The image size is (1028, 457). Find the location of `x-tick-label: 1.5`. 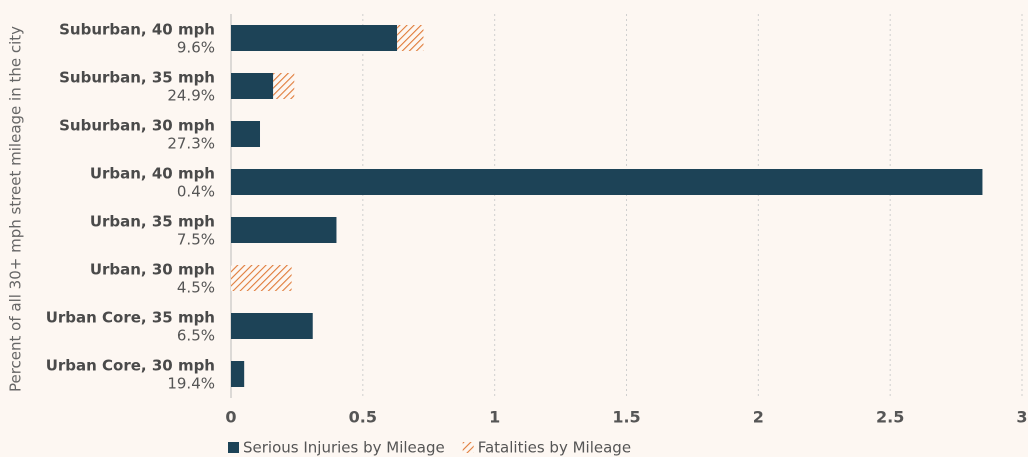

x-tick-label: 1.5 is located at coordinates (626, 417).